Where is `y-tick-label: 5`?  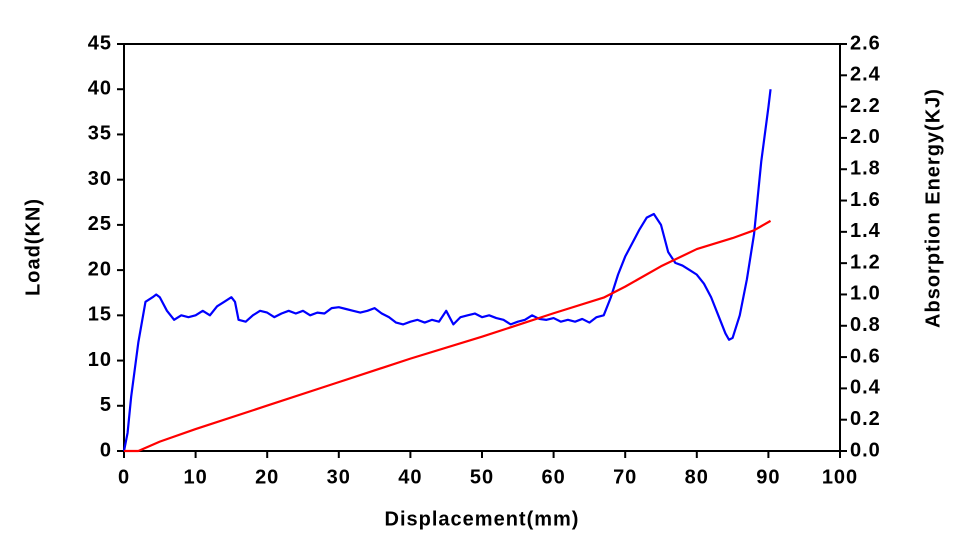 y-tick-label: 5 is located at coordinates (106, 405).